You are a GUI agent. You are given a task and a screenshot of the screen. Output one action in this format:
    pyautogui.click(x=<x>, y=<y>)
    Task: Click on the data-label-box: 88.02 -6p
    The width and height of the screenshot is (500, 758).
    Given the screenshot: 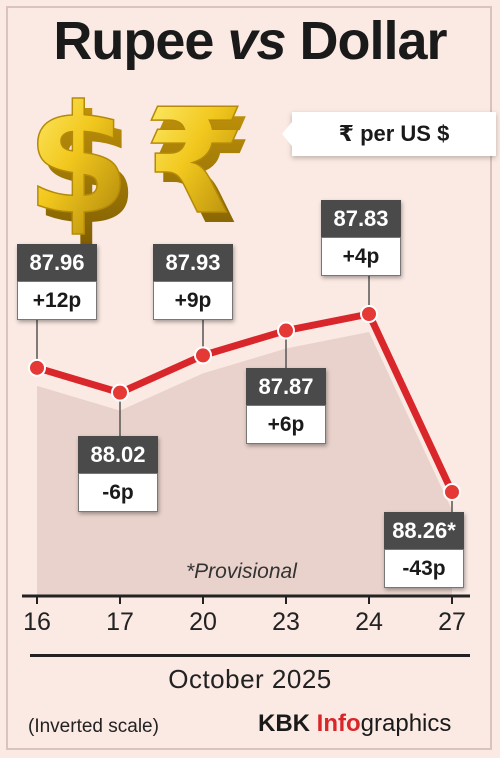 What is the action you would take?
    pyautogui.click(x=118, y=474)
    